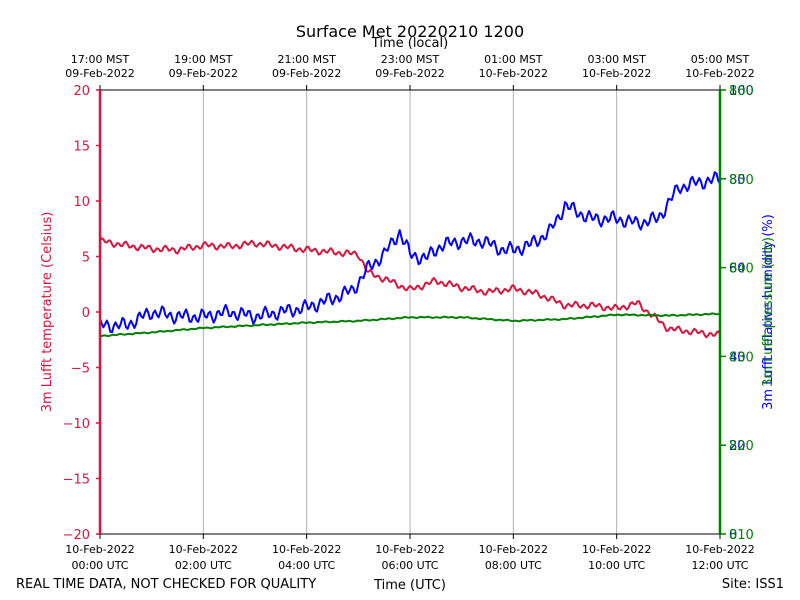 The width and height of the screenshot is (800, 600). What do you see at coordinates (733, 535) in the screenshot?
I see `right-tick-label-humidity: 0` at bounding box center [733, 535].